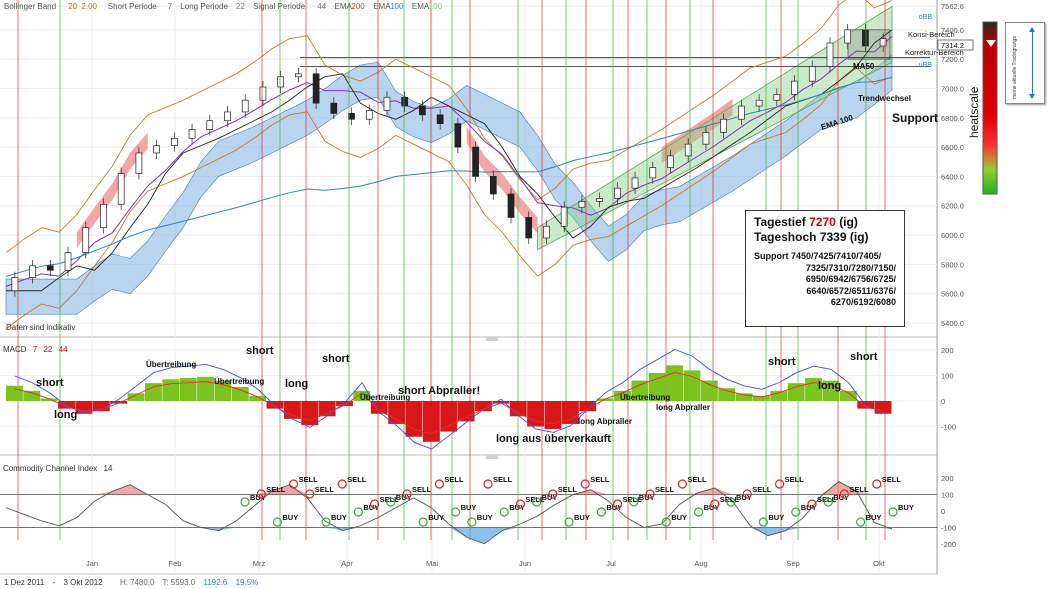  What do you see at coordinates (952, 147) in the screenshot?
I see `y-tick-label: 6600.0` at bounding box center [952, 147].